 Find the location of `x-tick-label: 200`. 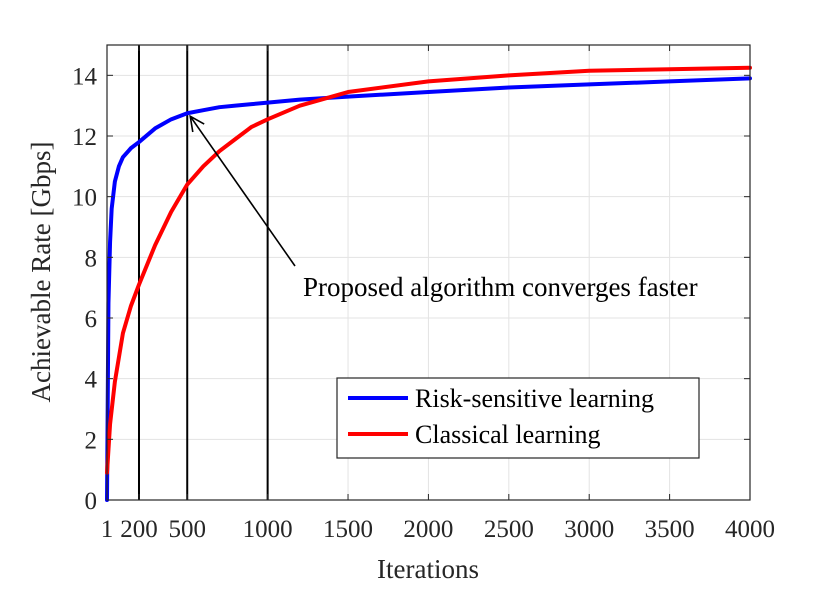

x-tick-label: 200 is located at coordinates (139, 529).